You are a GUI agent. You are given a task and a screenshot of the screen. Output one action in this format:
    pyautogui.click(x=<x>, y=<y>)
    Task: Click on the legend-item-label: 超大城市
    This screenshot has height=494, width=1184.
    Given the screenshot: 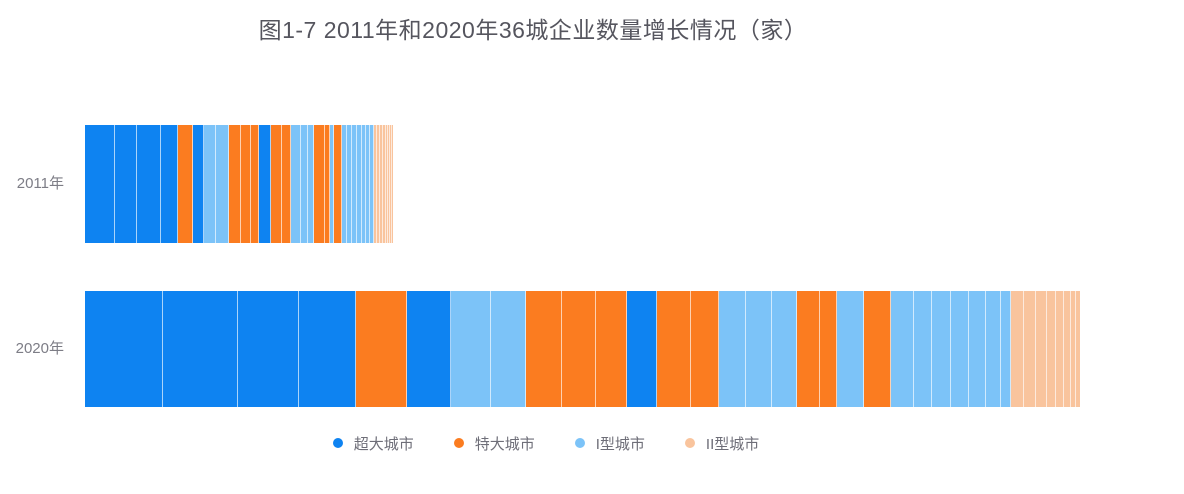 What is the action you would take?
    pyautogui.click(x=383, y=444)
    